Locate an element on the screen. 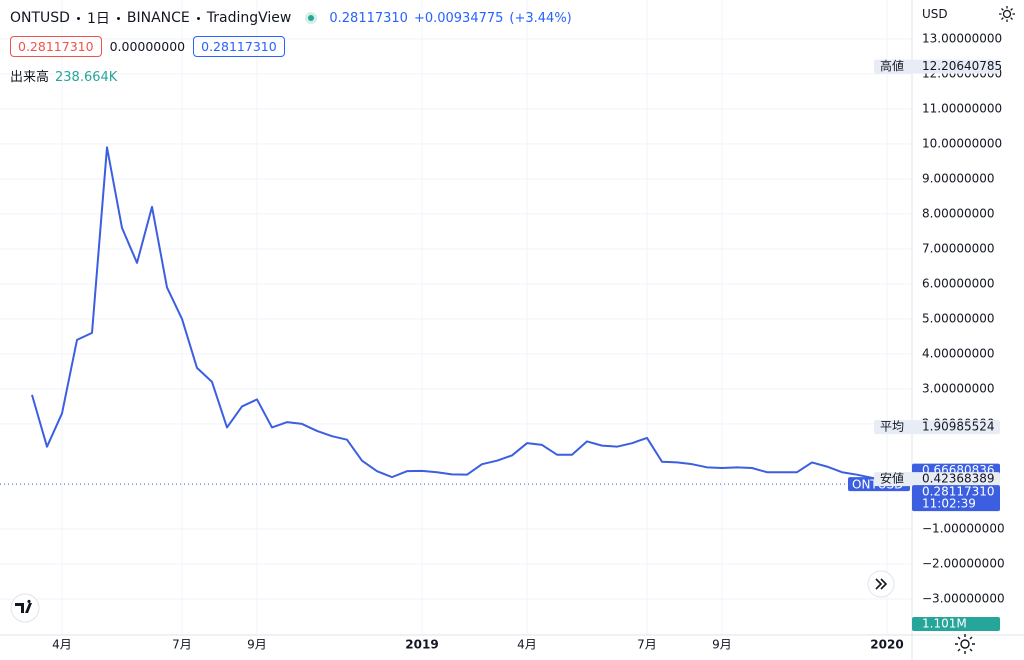 This screenshot has width=1024, height=660. y-tick-label: 4.00000000 is located at coordinates (958, 353).